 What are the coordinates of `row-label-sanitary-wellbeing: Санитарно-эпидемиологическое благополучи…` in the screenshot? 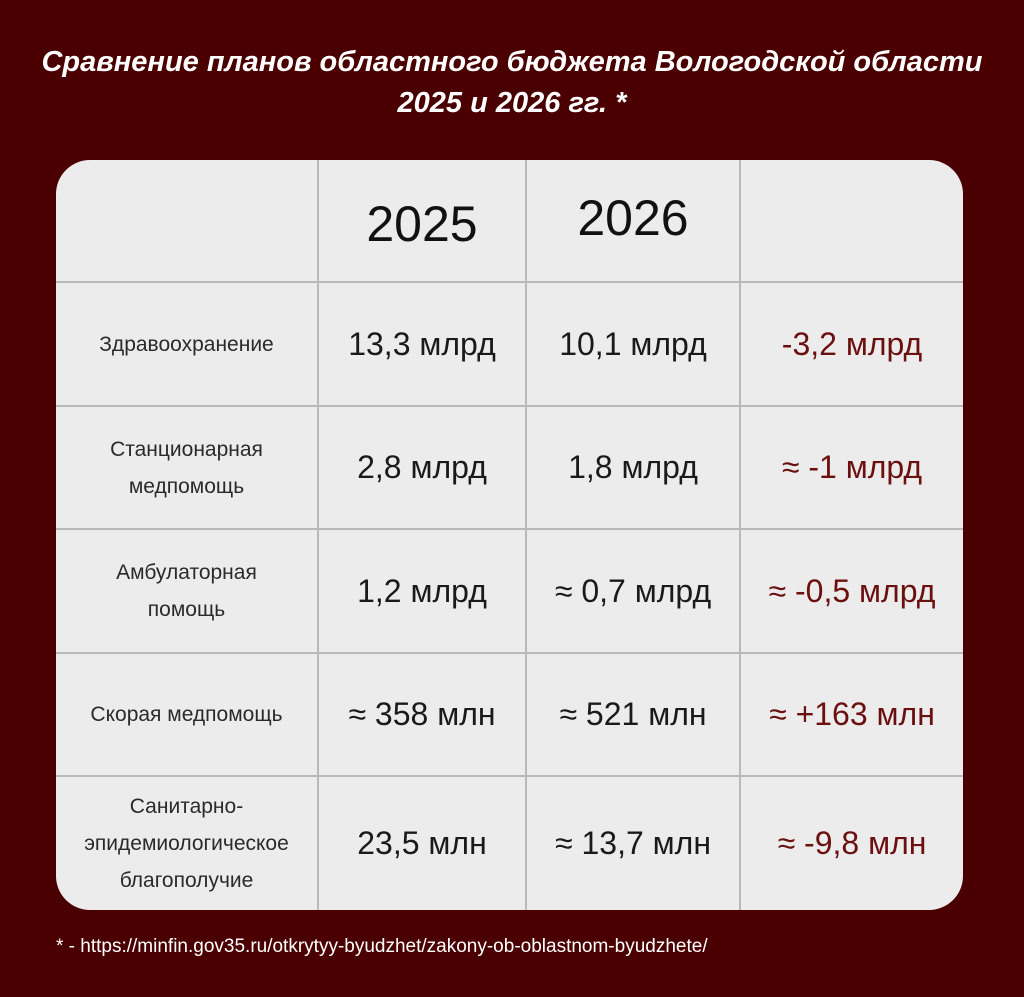 It's located at (186, 843).